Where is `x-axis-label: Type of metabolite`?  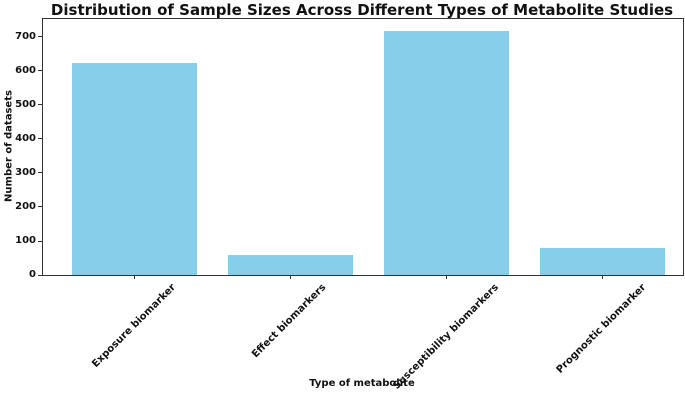 x-axis-label: Type of metabolite is located at coordinates (362, 383).